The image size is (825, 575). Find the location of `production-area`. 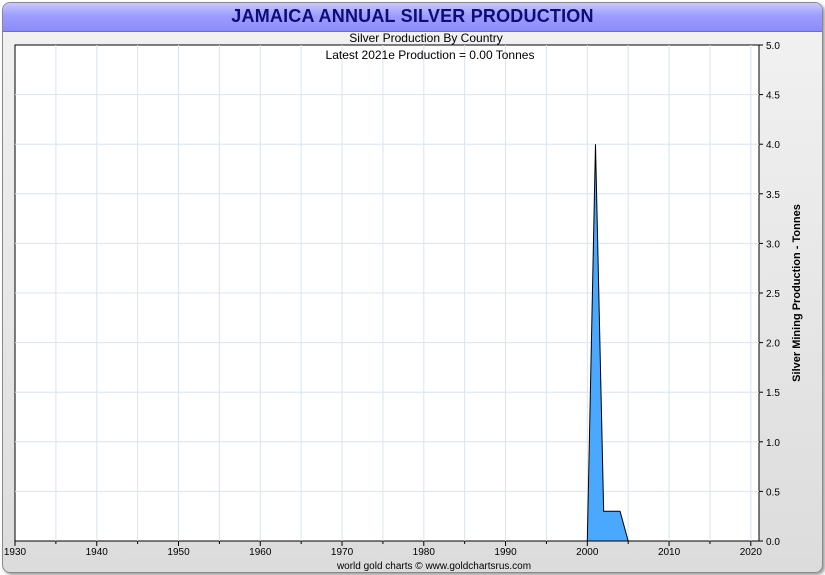

production-area is located at coordinates (608, 343).